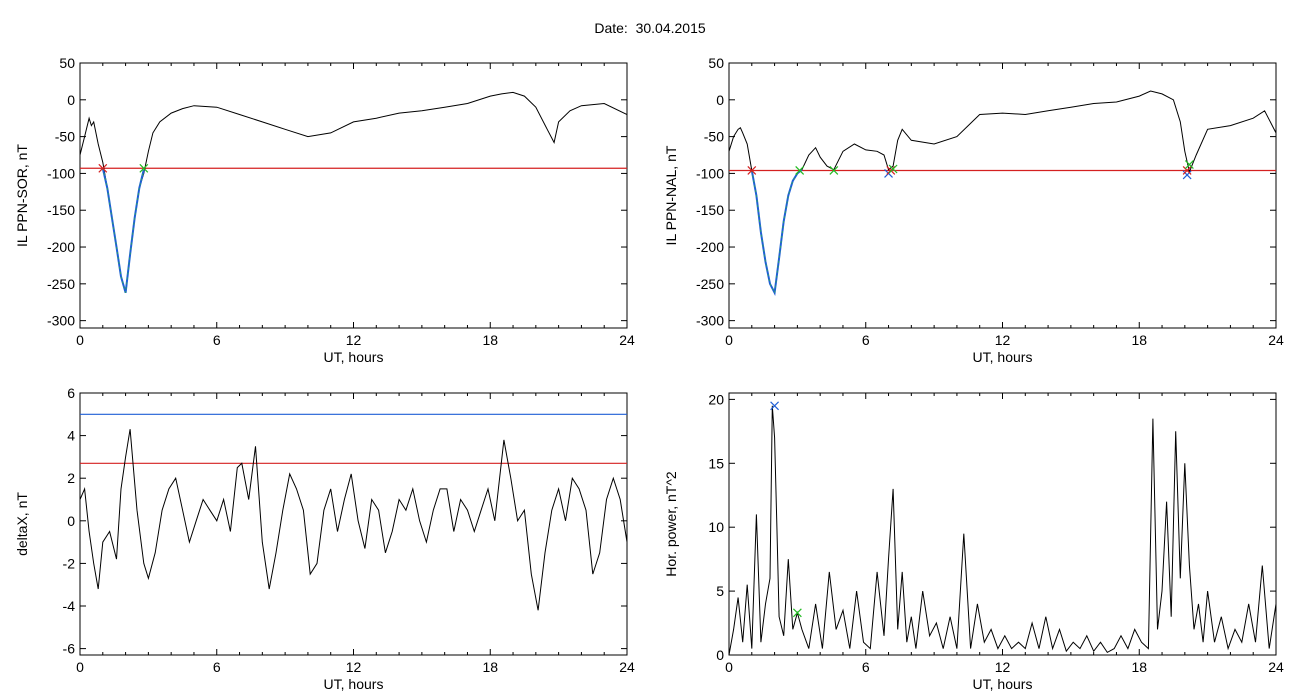  I want to click on date-value: 30.04.2015, so click(670, 28).